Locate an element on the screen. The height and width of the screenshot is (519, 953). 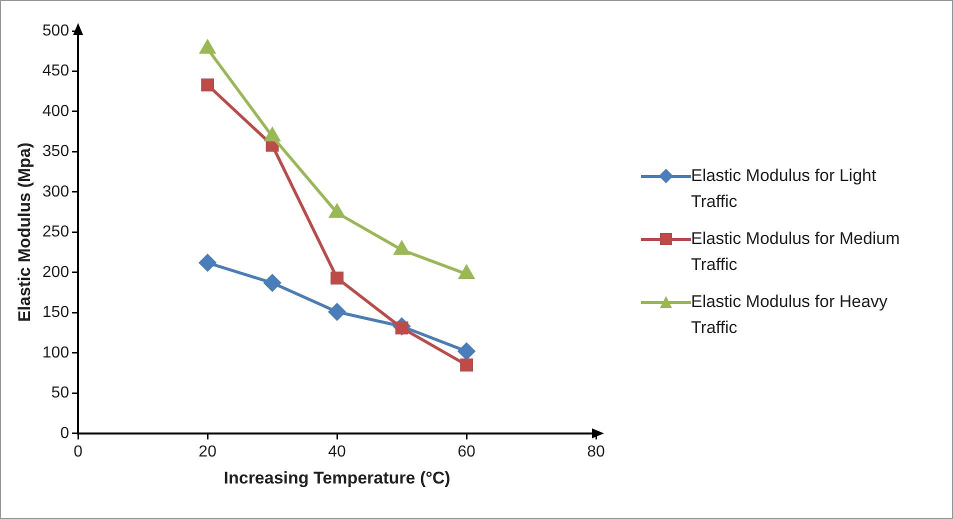
x-tick-label: 60 is located at coordinates (467, 451).